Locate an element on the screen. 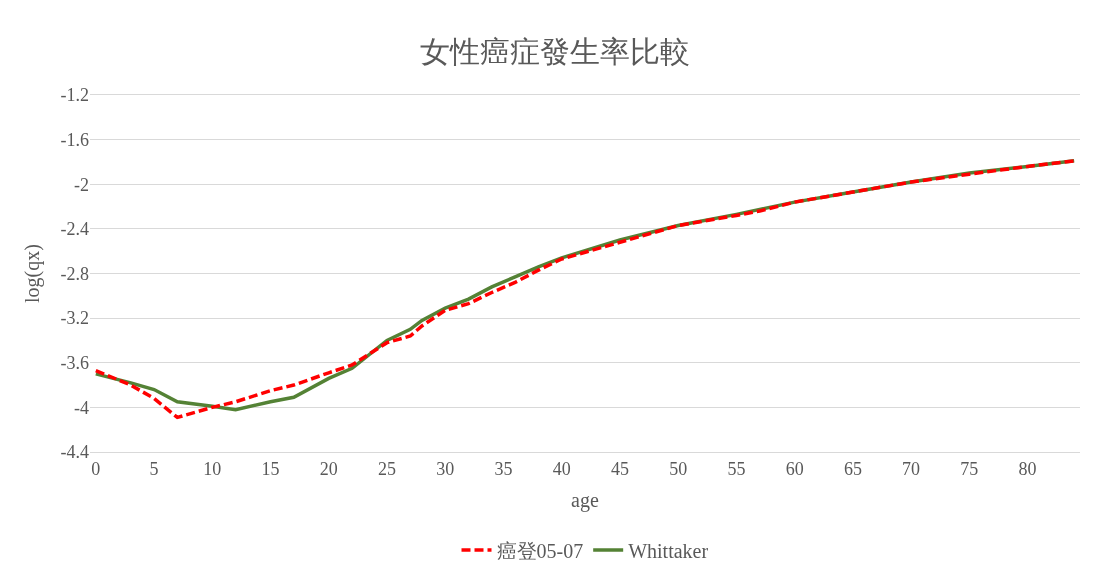 This screenshot has width=1110, height=581. y-tick-label: -2.8 is located at coordinates (74, 273).